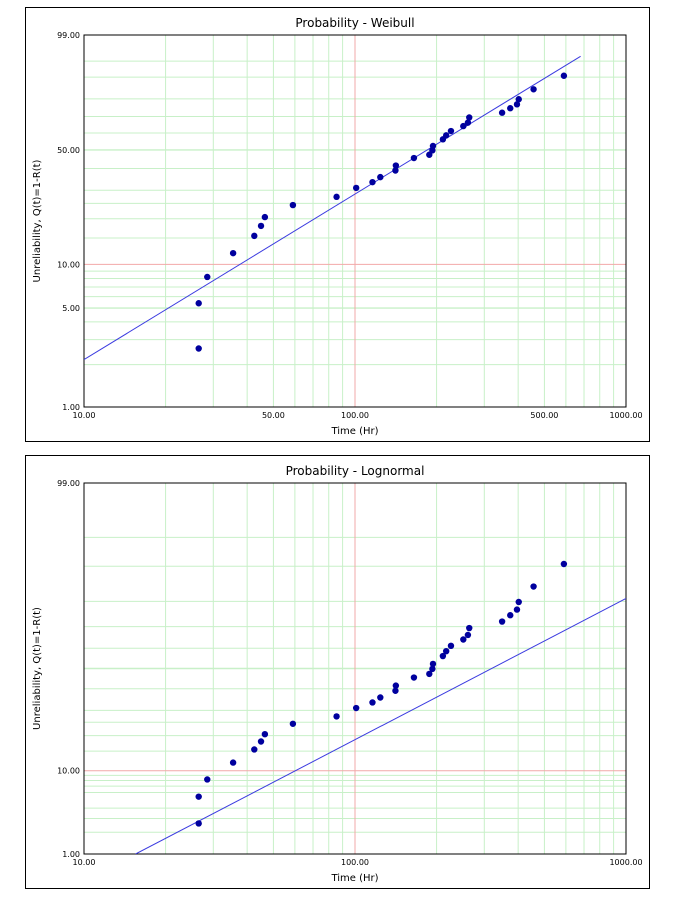  I want to click on x-tick-label: 50.00, so click(273, 415).